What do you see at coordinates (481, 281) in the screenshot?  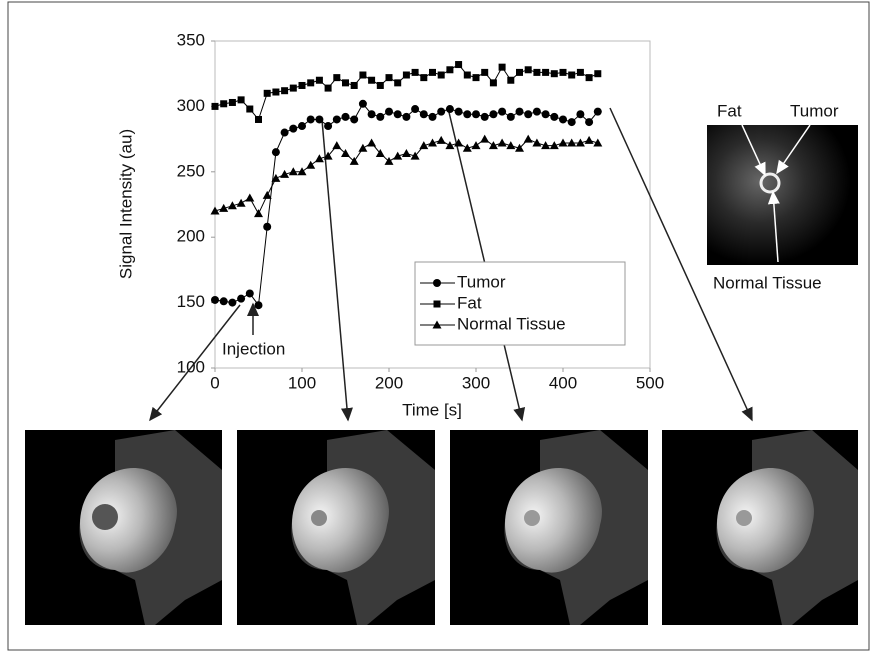 I see `legend-label: Tumor` at bounding box center [481, 281].